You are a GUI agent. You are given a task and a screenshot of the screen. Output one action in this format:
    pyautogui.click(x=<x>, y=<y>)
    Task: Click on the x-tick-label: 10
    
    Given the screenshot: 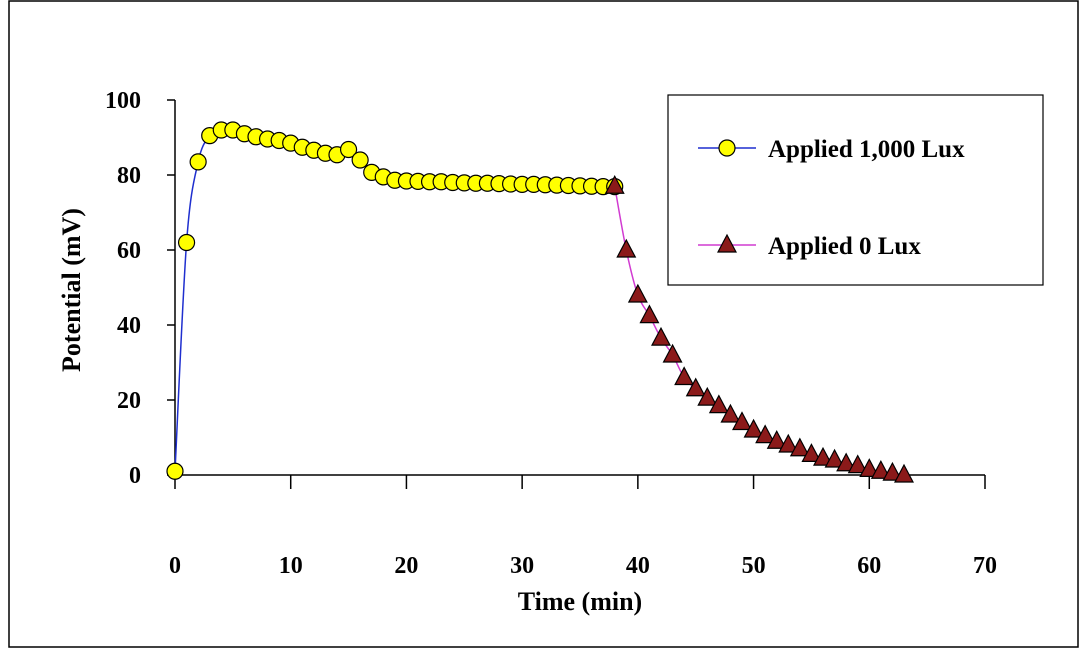 What is the action you would take?
    pyautogui.click(x=291, y=566)
    